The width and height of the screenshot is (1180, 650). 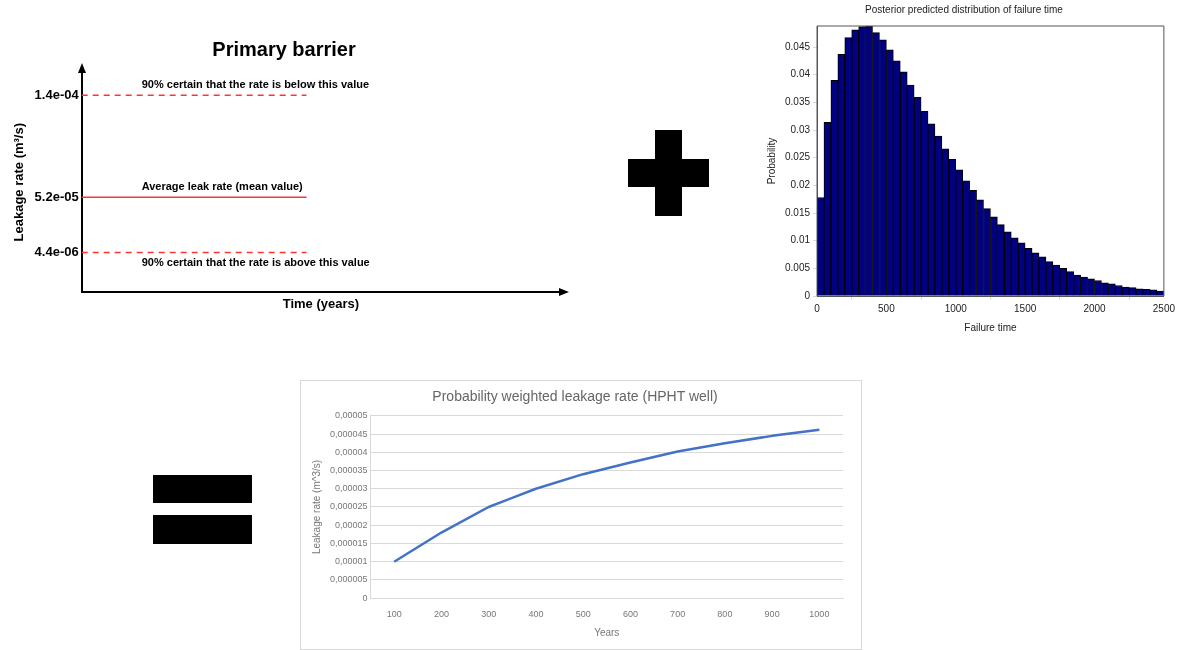 What do you see at coordinates (772, 614) in the screenshot?
I see `x-tick-label: 900` at bounding box center [772, 614].